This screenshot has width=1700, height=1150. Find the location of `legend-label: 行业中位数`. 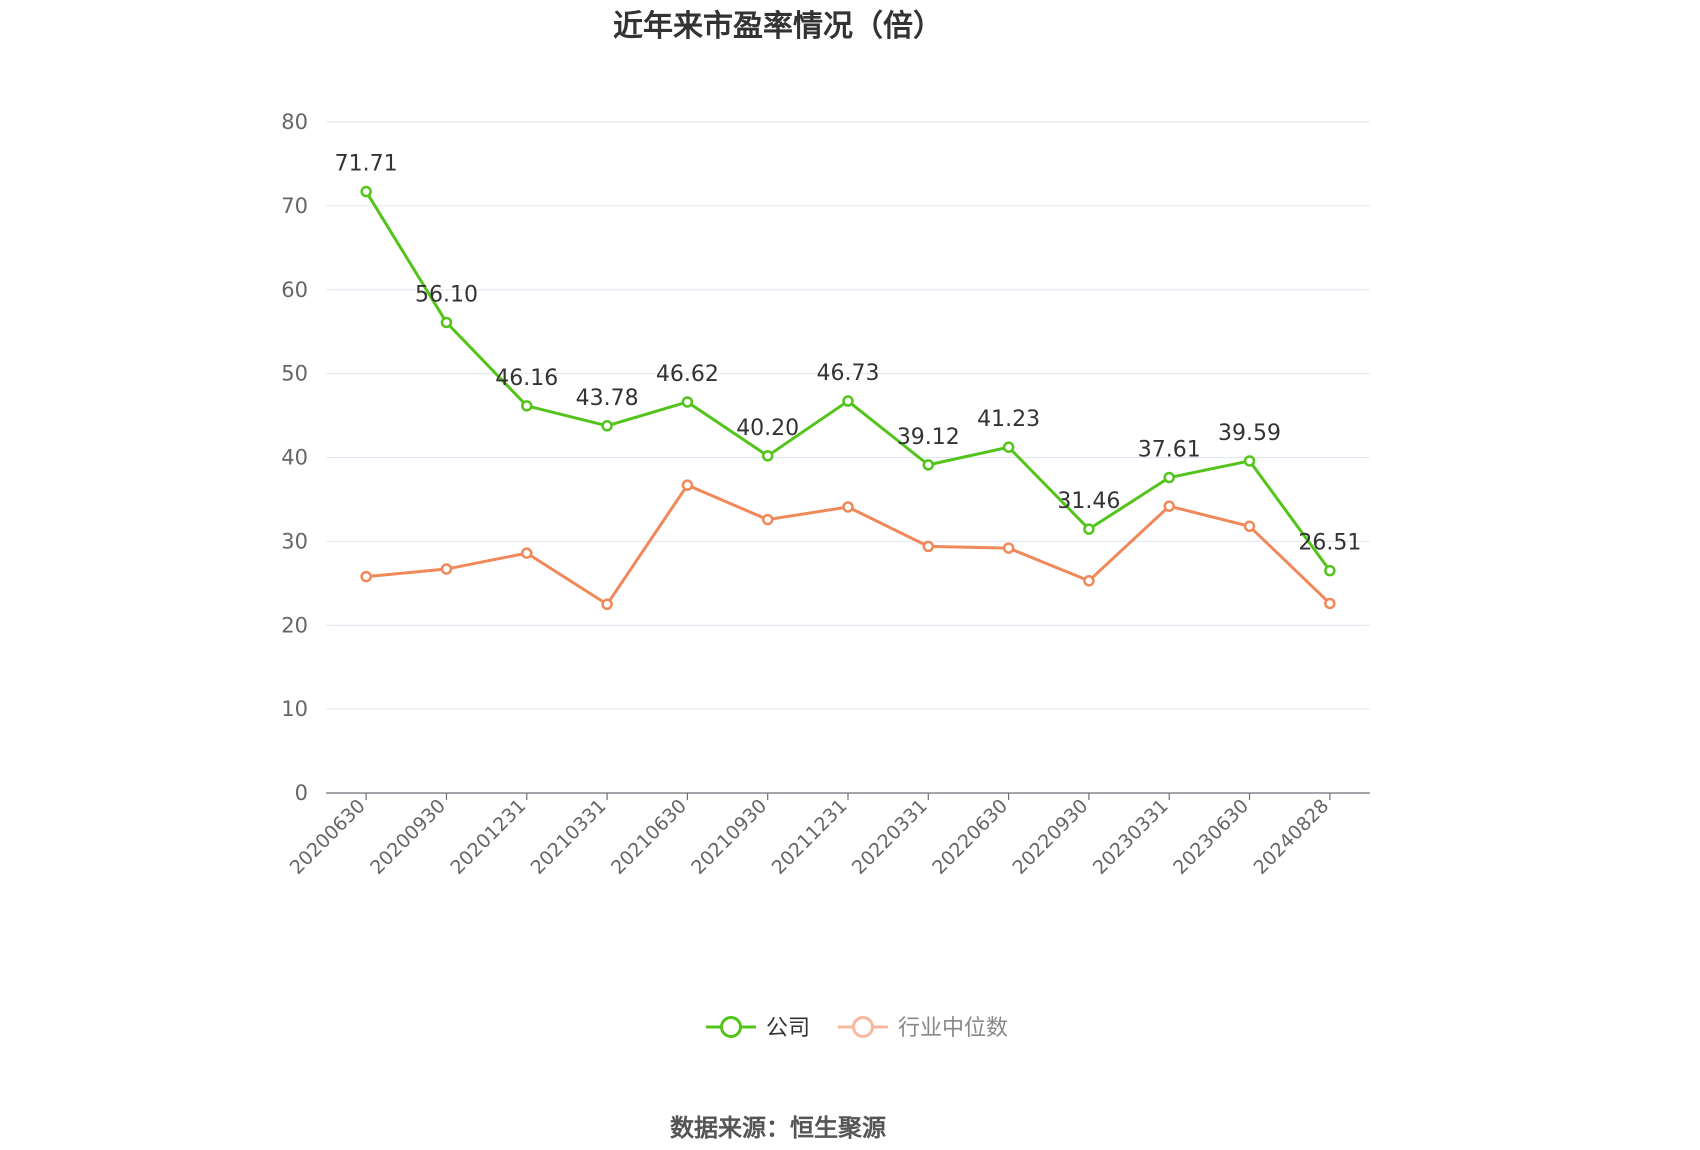

legend-label: 行业中位数 is located at coordinates (953, 1028).